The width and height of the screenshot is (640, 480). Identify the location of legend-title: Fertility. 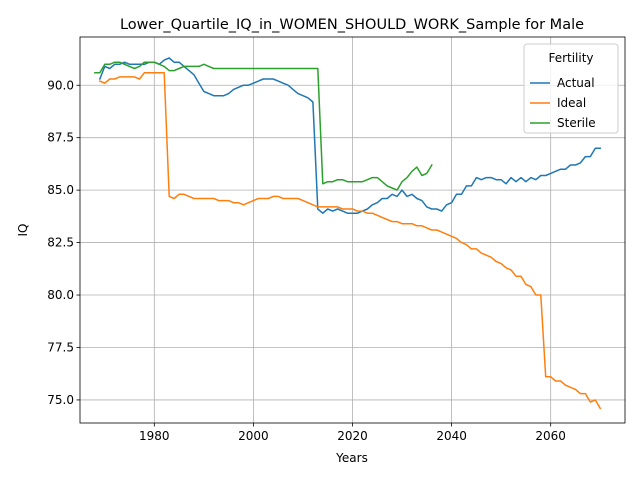
(570, 58).